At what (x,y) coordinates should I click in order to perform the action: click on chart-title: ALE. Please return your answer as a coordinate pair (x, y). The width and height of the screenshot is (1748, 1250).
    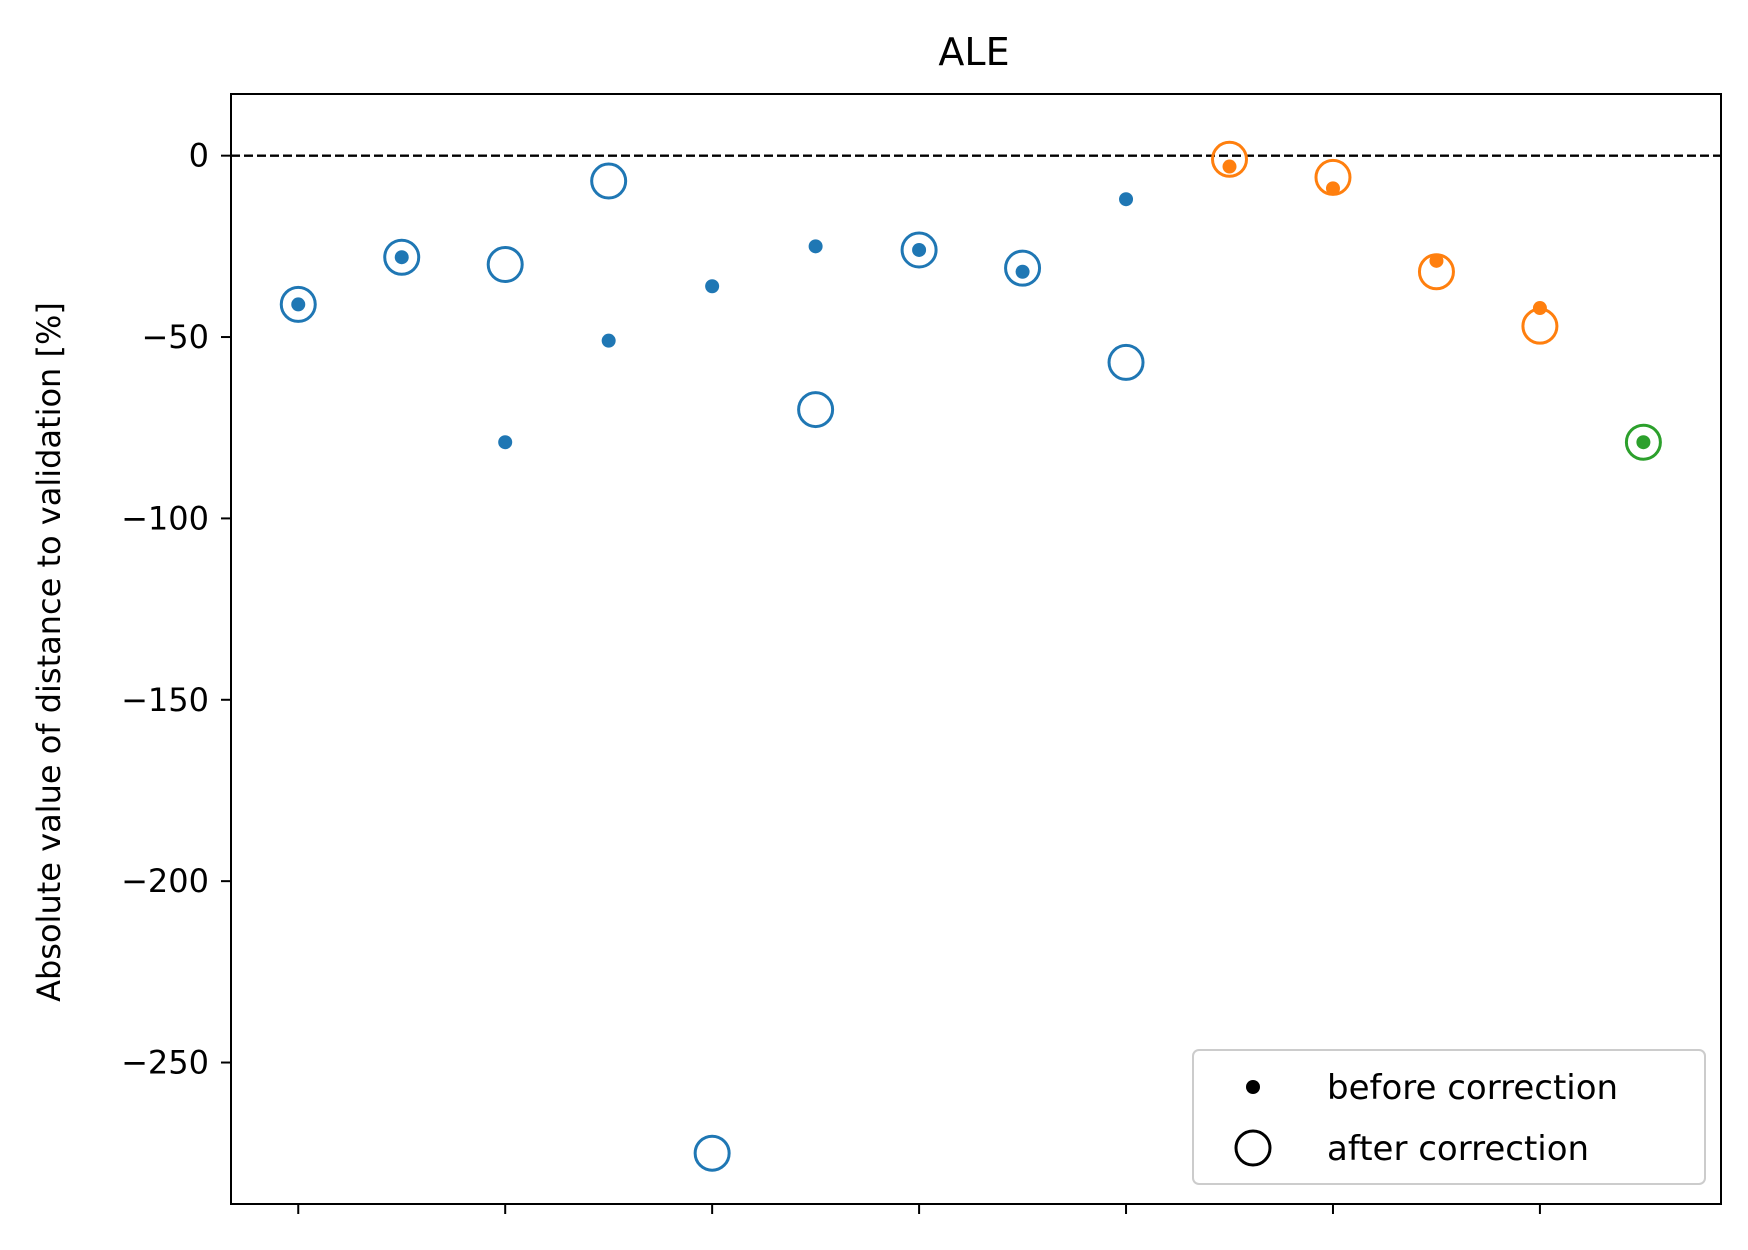
    Looking at the image, I should click on (973, 52).